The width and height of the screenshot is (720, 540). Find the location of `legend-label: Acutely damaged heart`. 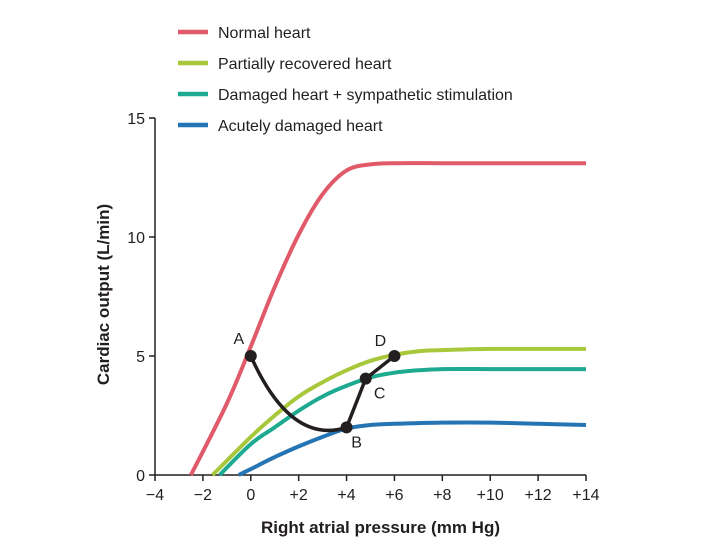

legend-label: Acutely damaged heart is located at coordinates (300, 126).